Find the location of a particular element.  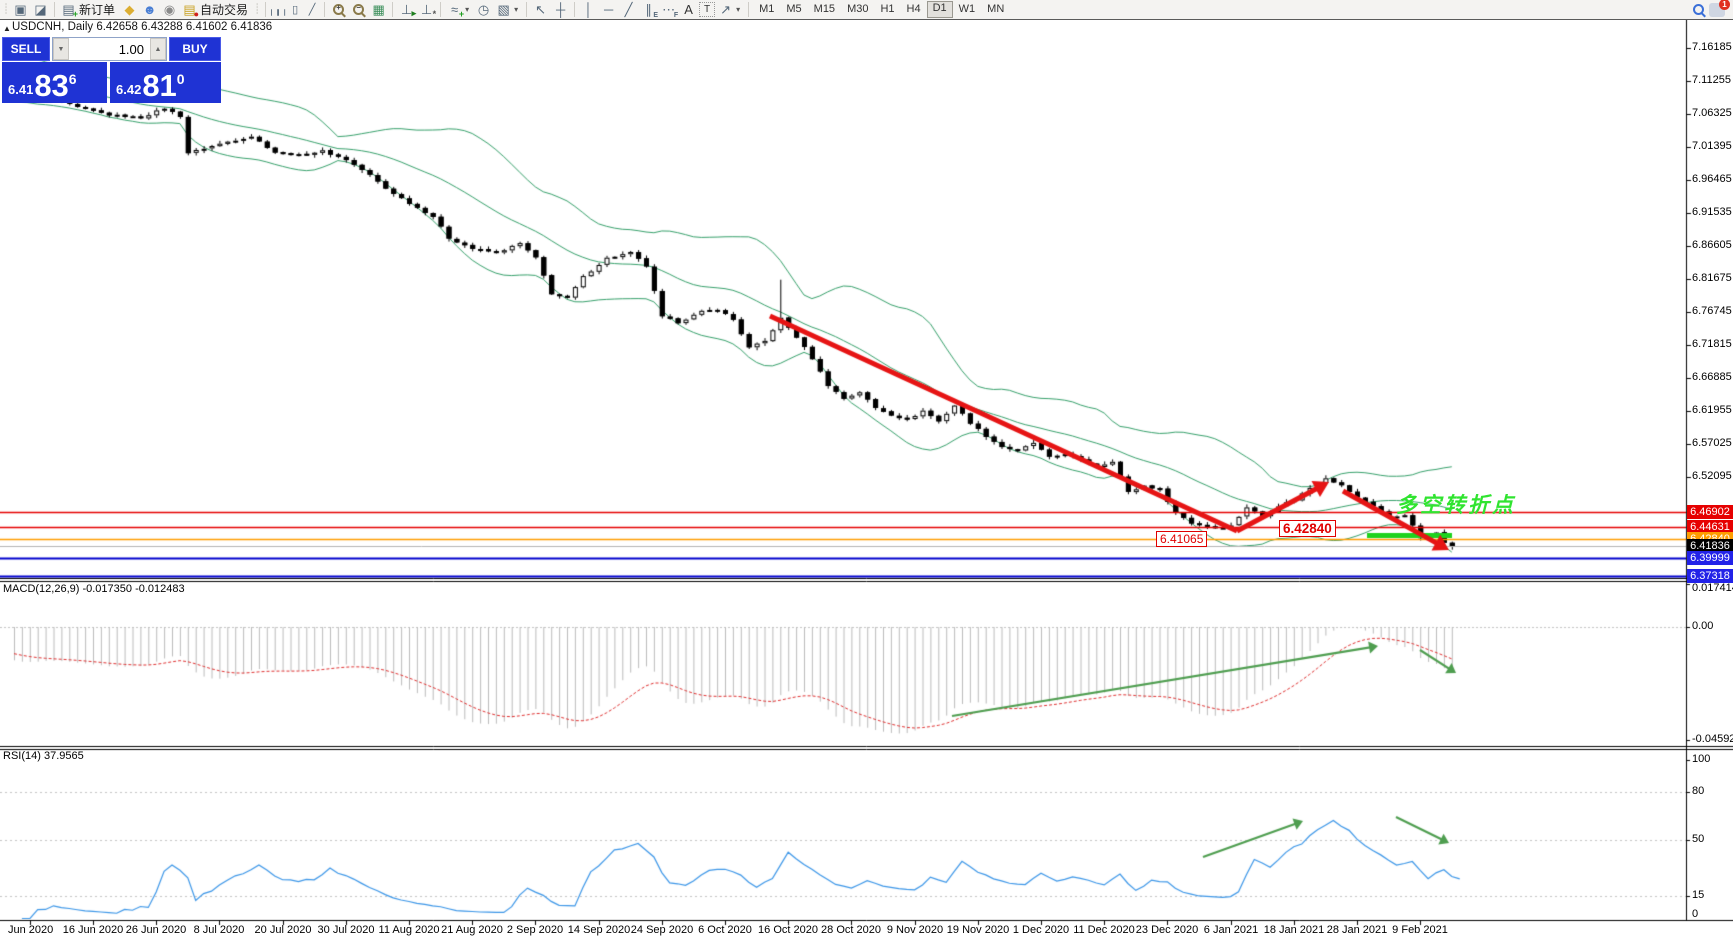

signals-icon: ◉ is located at coordinates (169, 9).